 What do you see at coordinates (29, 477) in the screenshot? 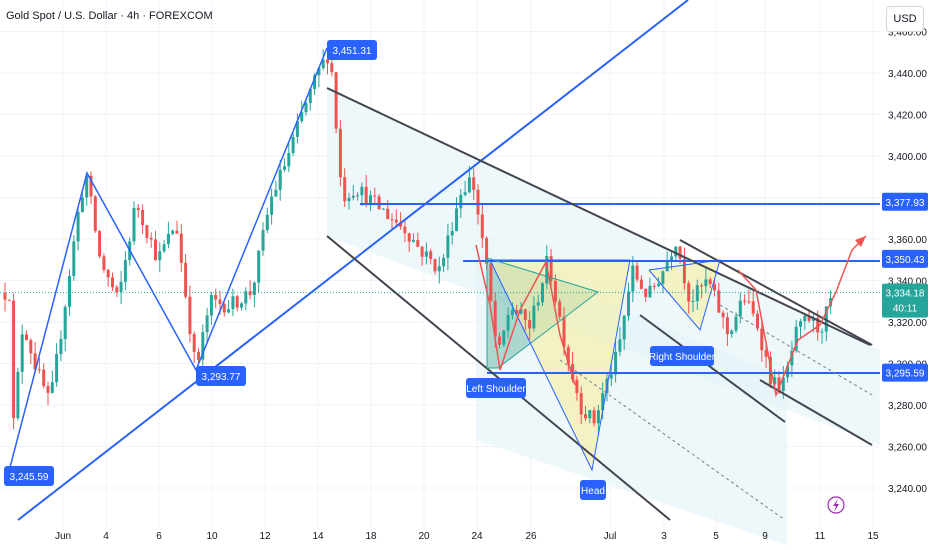
I see `price-label-text: 3,245.59` at bounding box center [29, 477].